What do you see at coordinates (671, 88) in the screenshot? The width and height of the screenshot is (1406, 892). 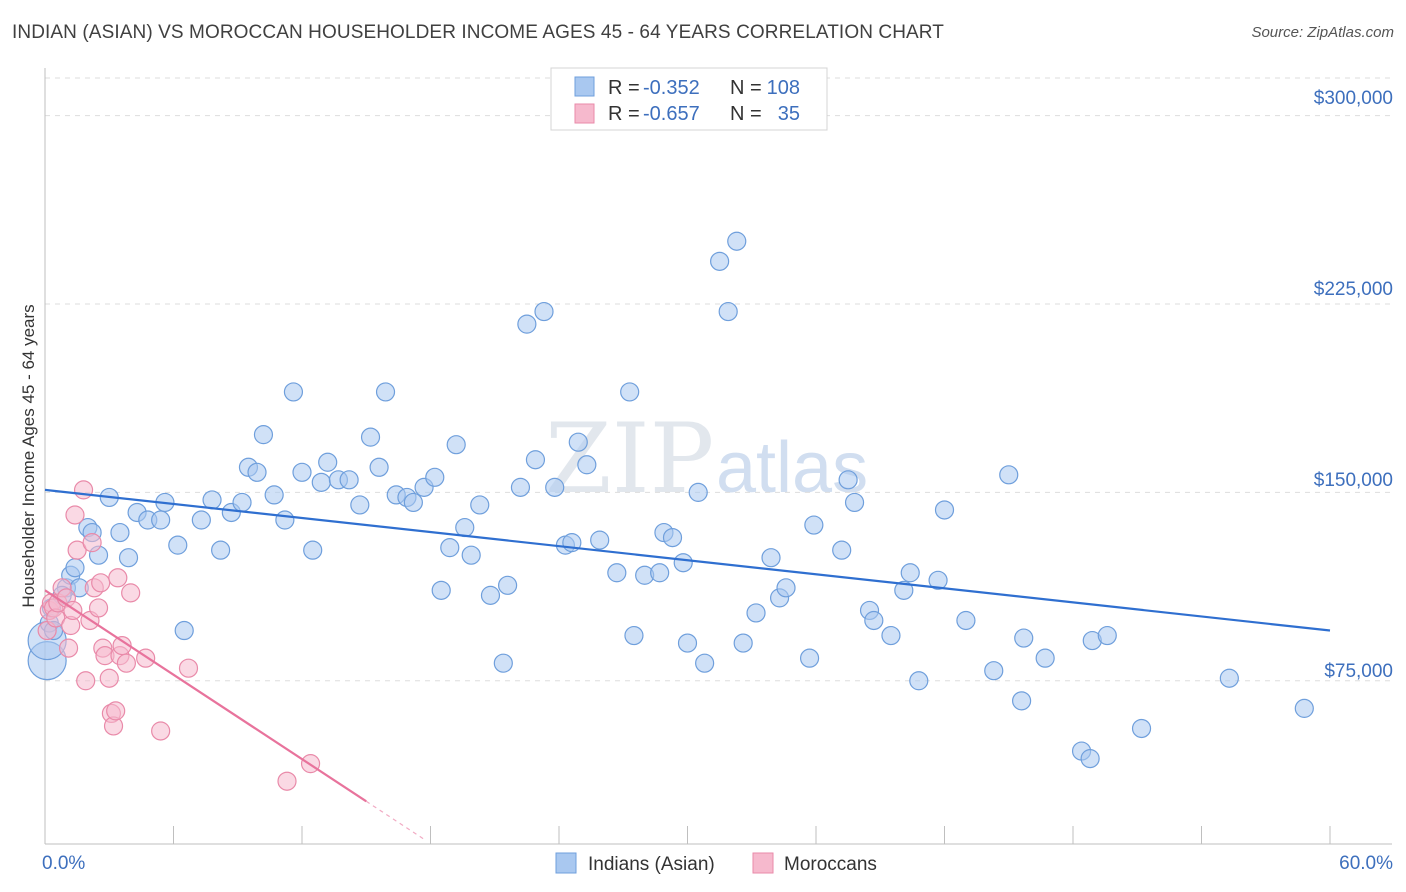 I see `legend-r-value: -0.352` at bounding box center [671, 88].